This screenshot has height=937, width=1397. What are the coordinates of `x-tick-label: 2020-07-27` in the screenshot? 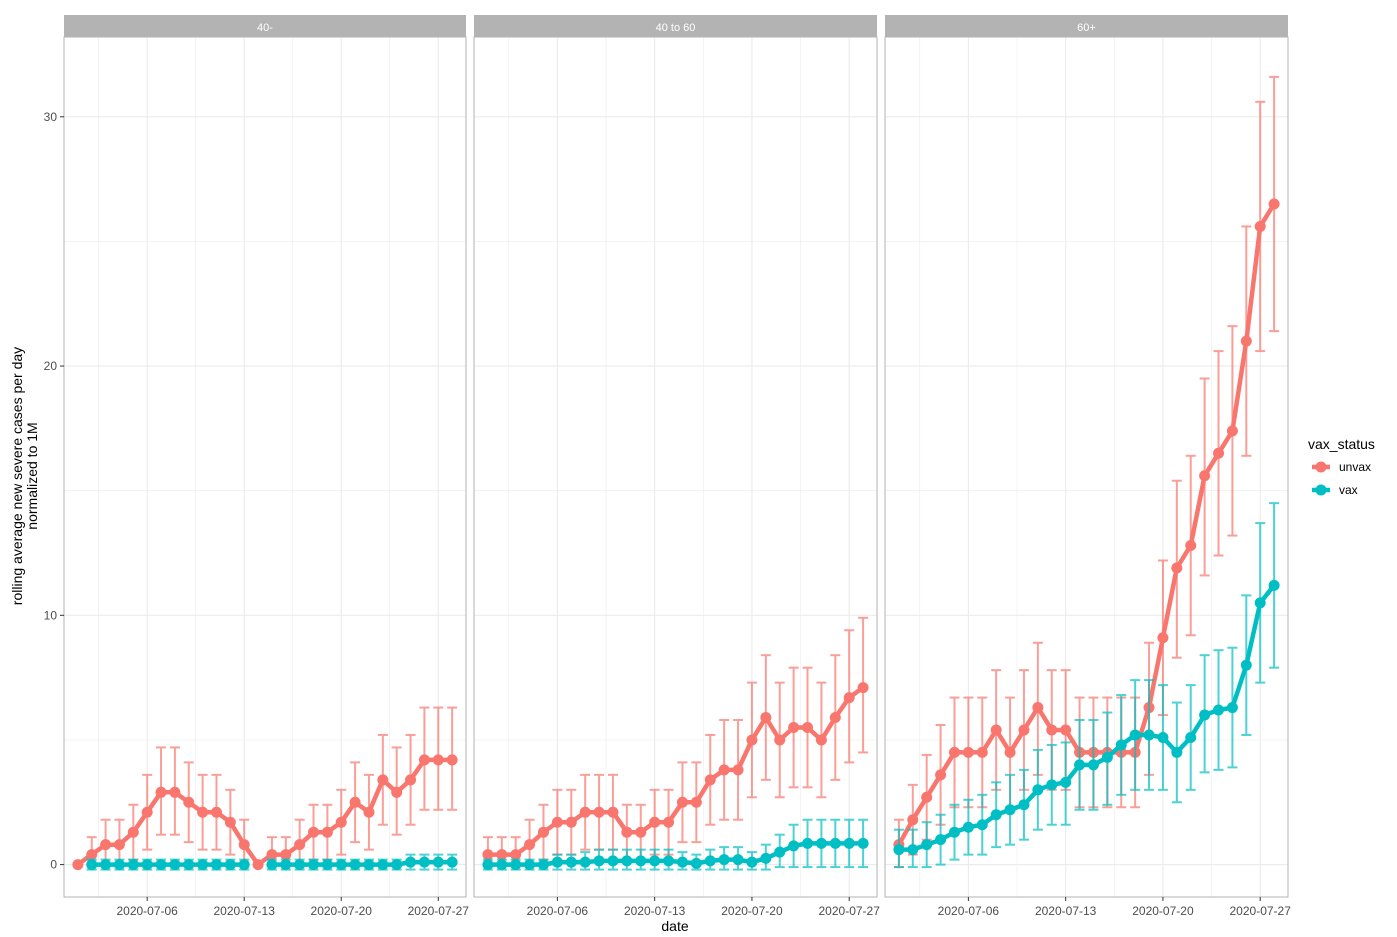 It's located at (850, 911).